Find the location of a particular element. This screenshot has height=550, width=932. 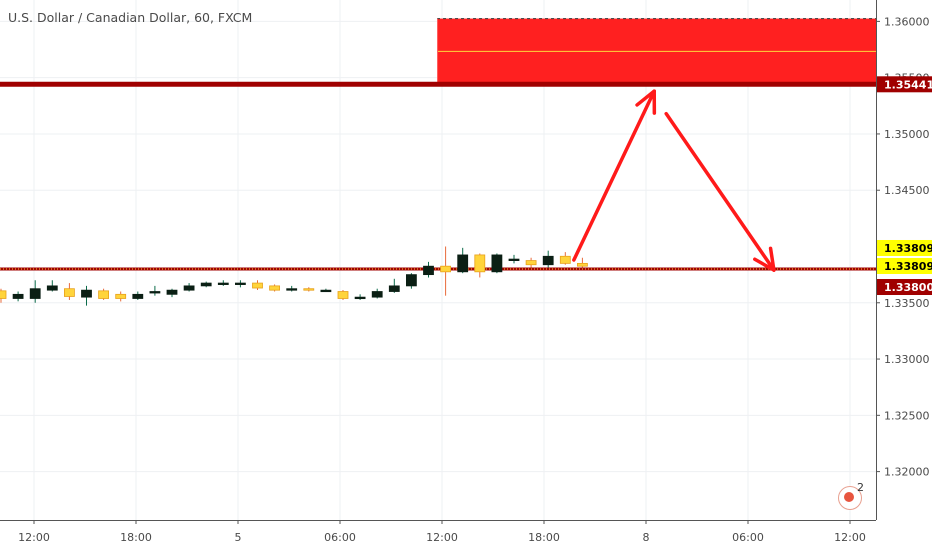

notification-icon: 2 is located at coordinates (851, 495).